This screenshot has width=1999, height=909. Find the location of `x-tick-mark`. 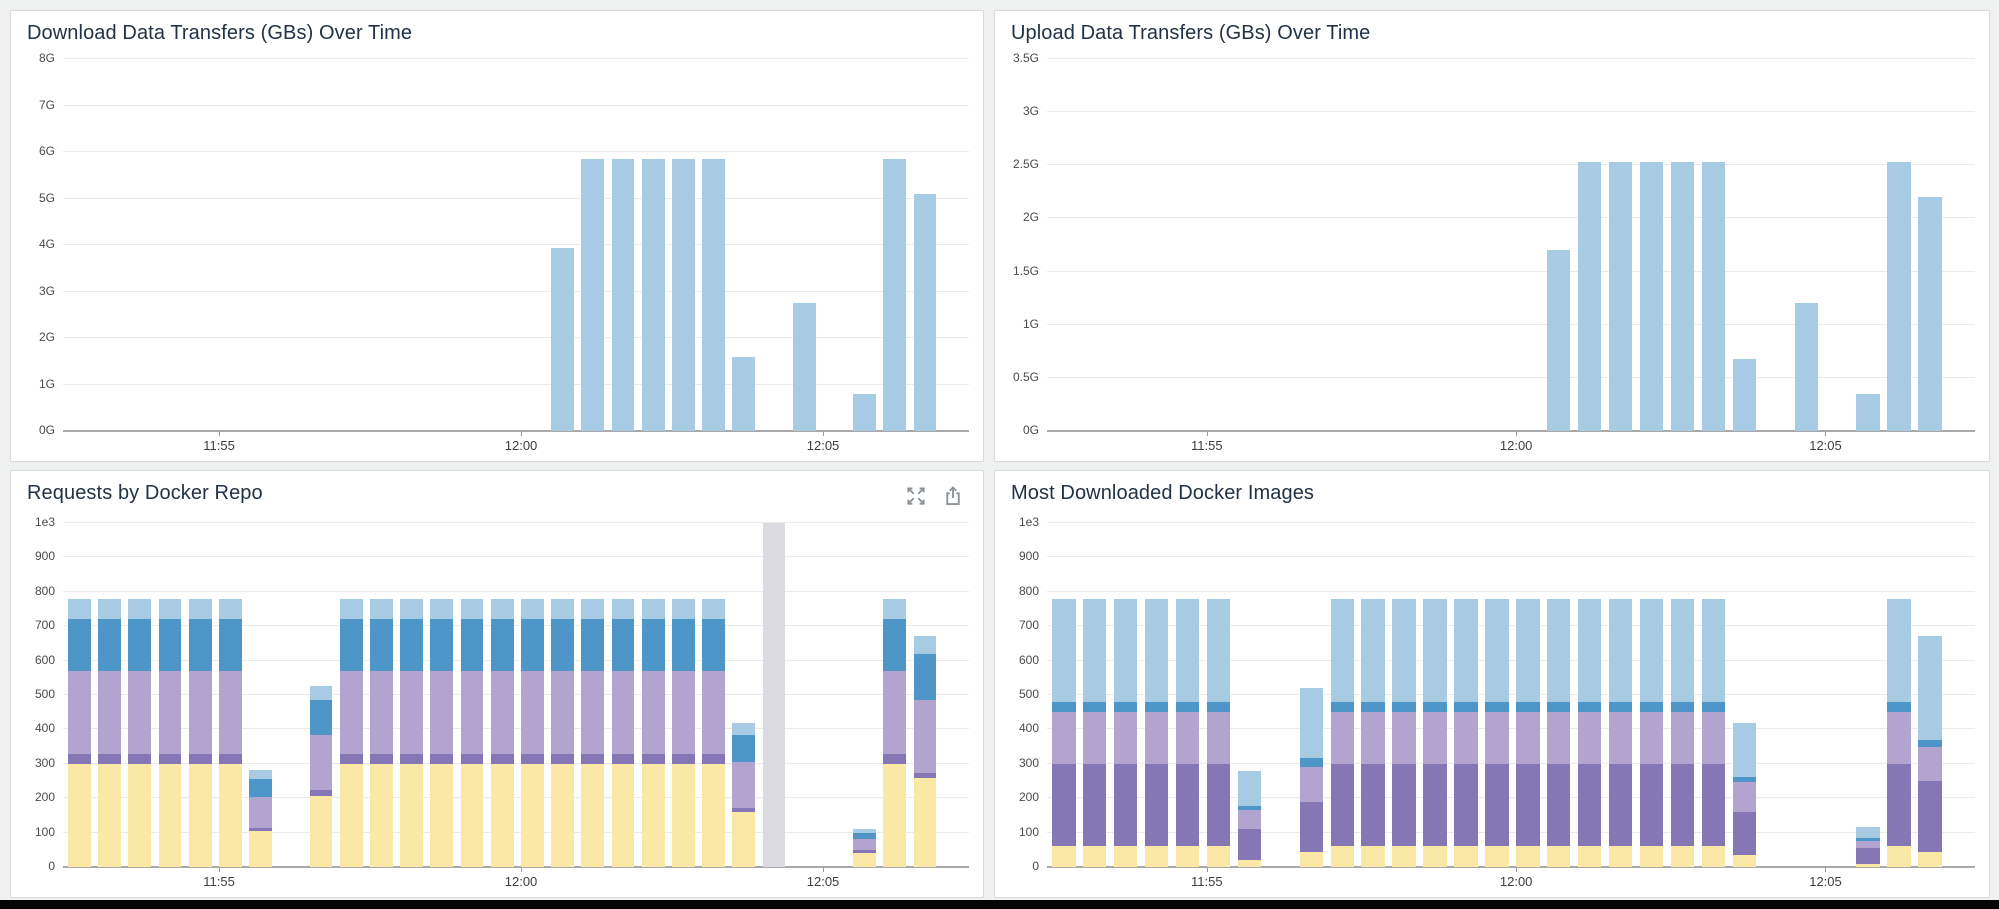

x-tick-mark is located at coordinates (220, 869).